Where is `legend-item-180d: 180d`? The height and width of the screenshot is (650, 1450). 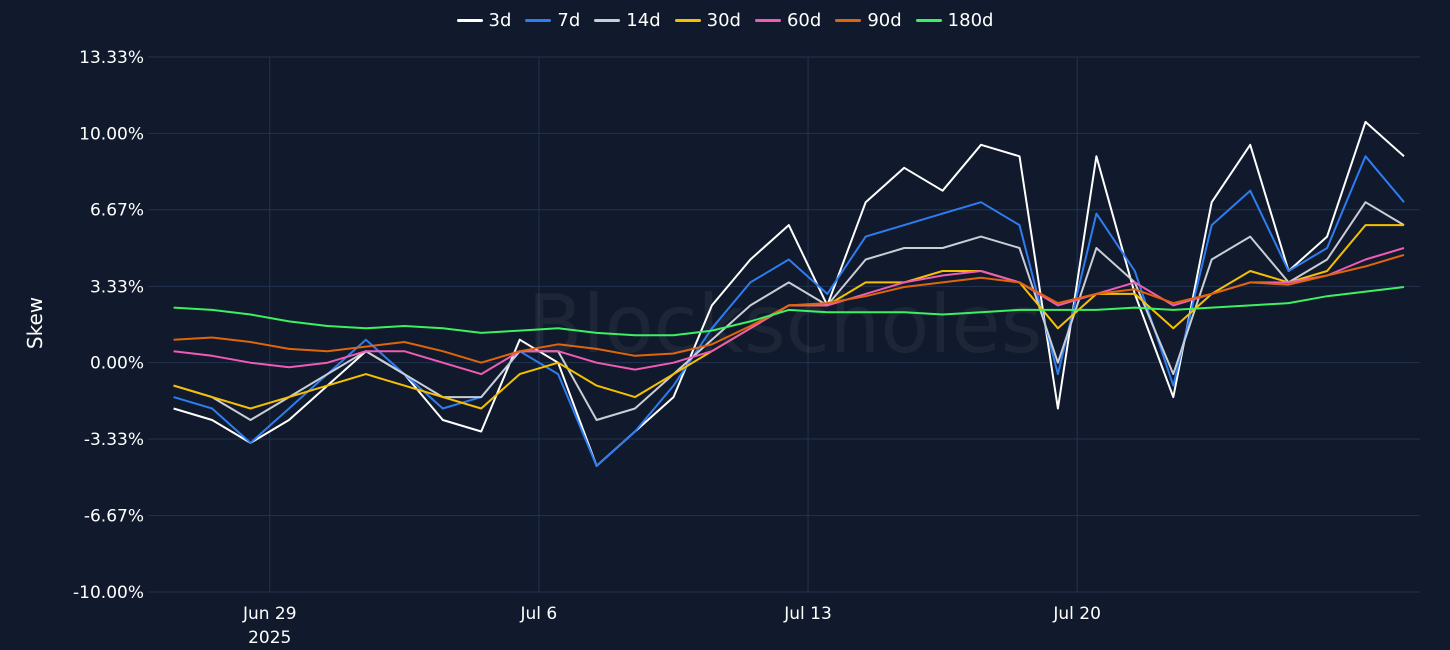 legend-item-180d: 180d is located at coordinates (954, 20).